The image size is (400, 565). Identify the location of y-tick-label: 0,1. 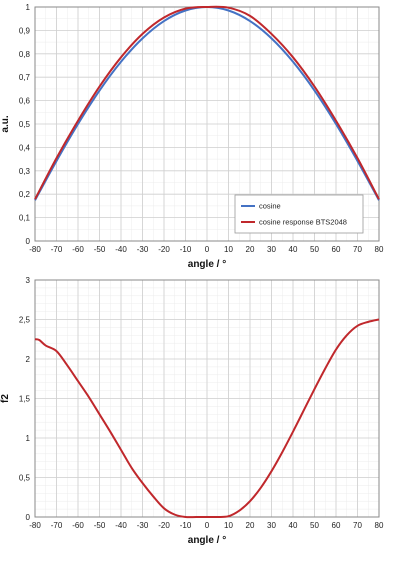
(25, 218).